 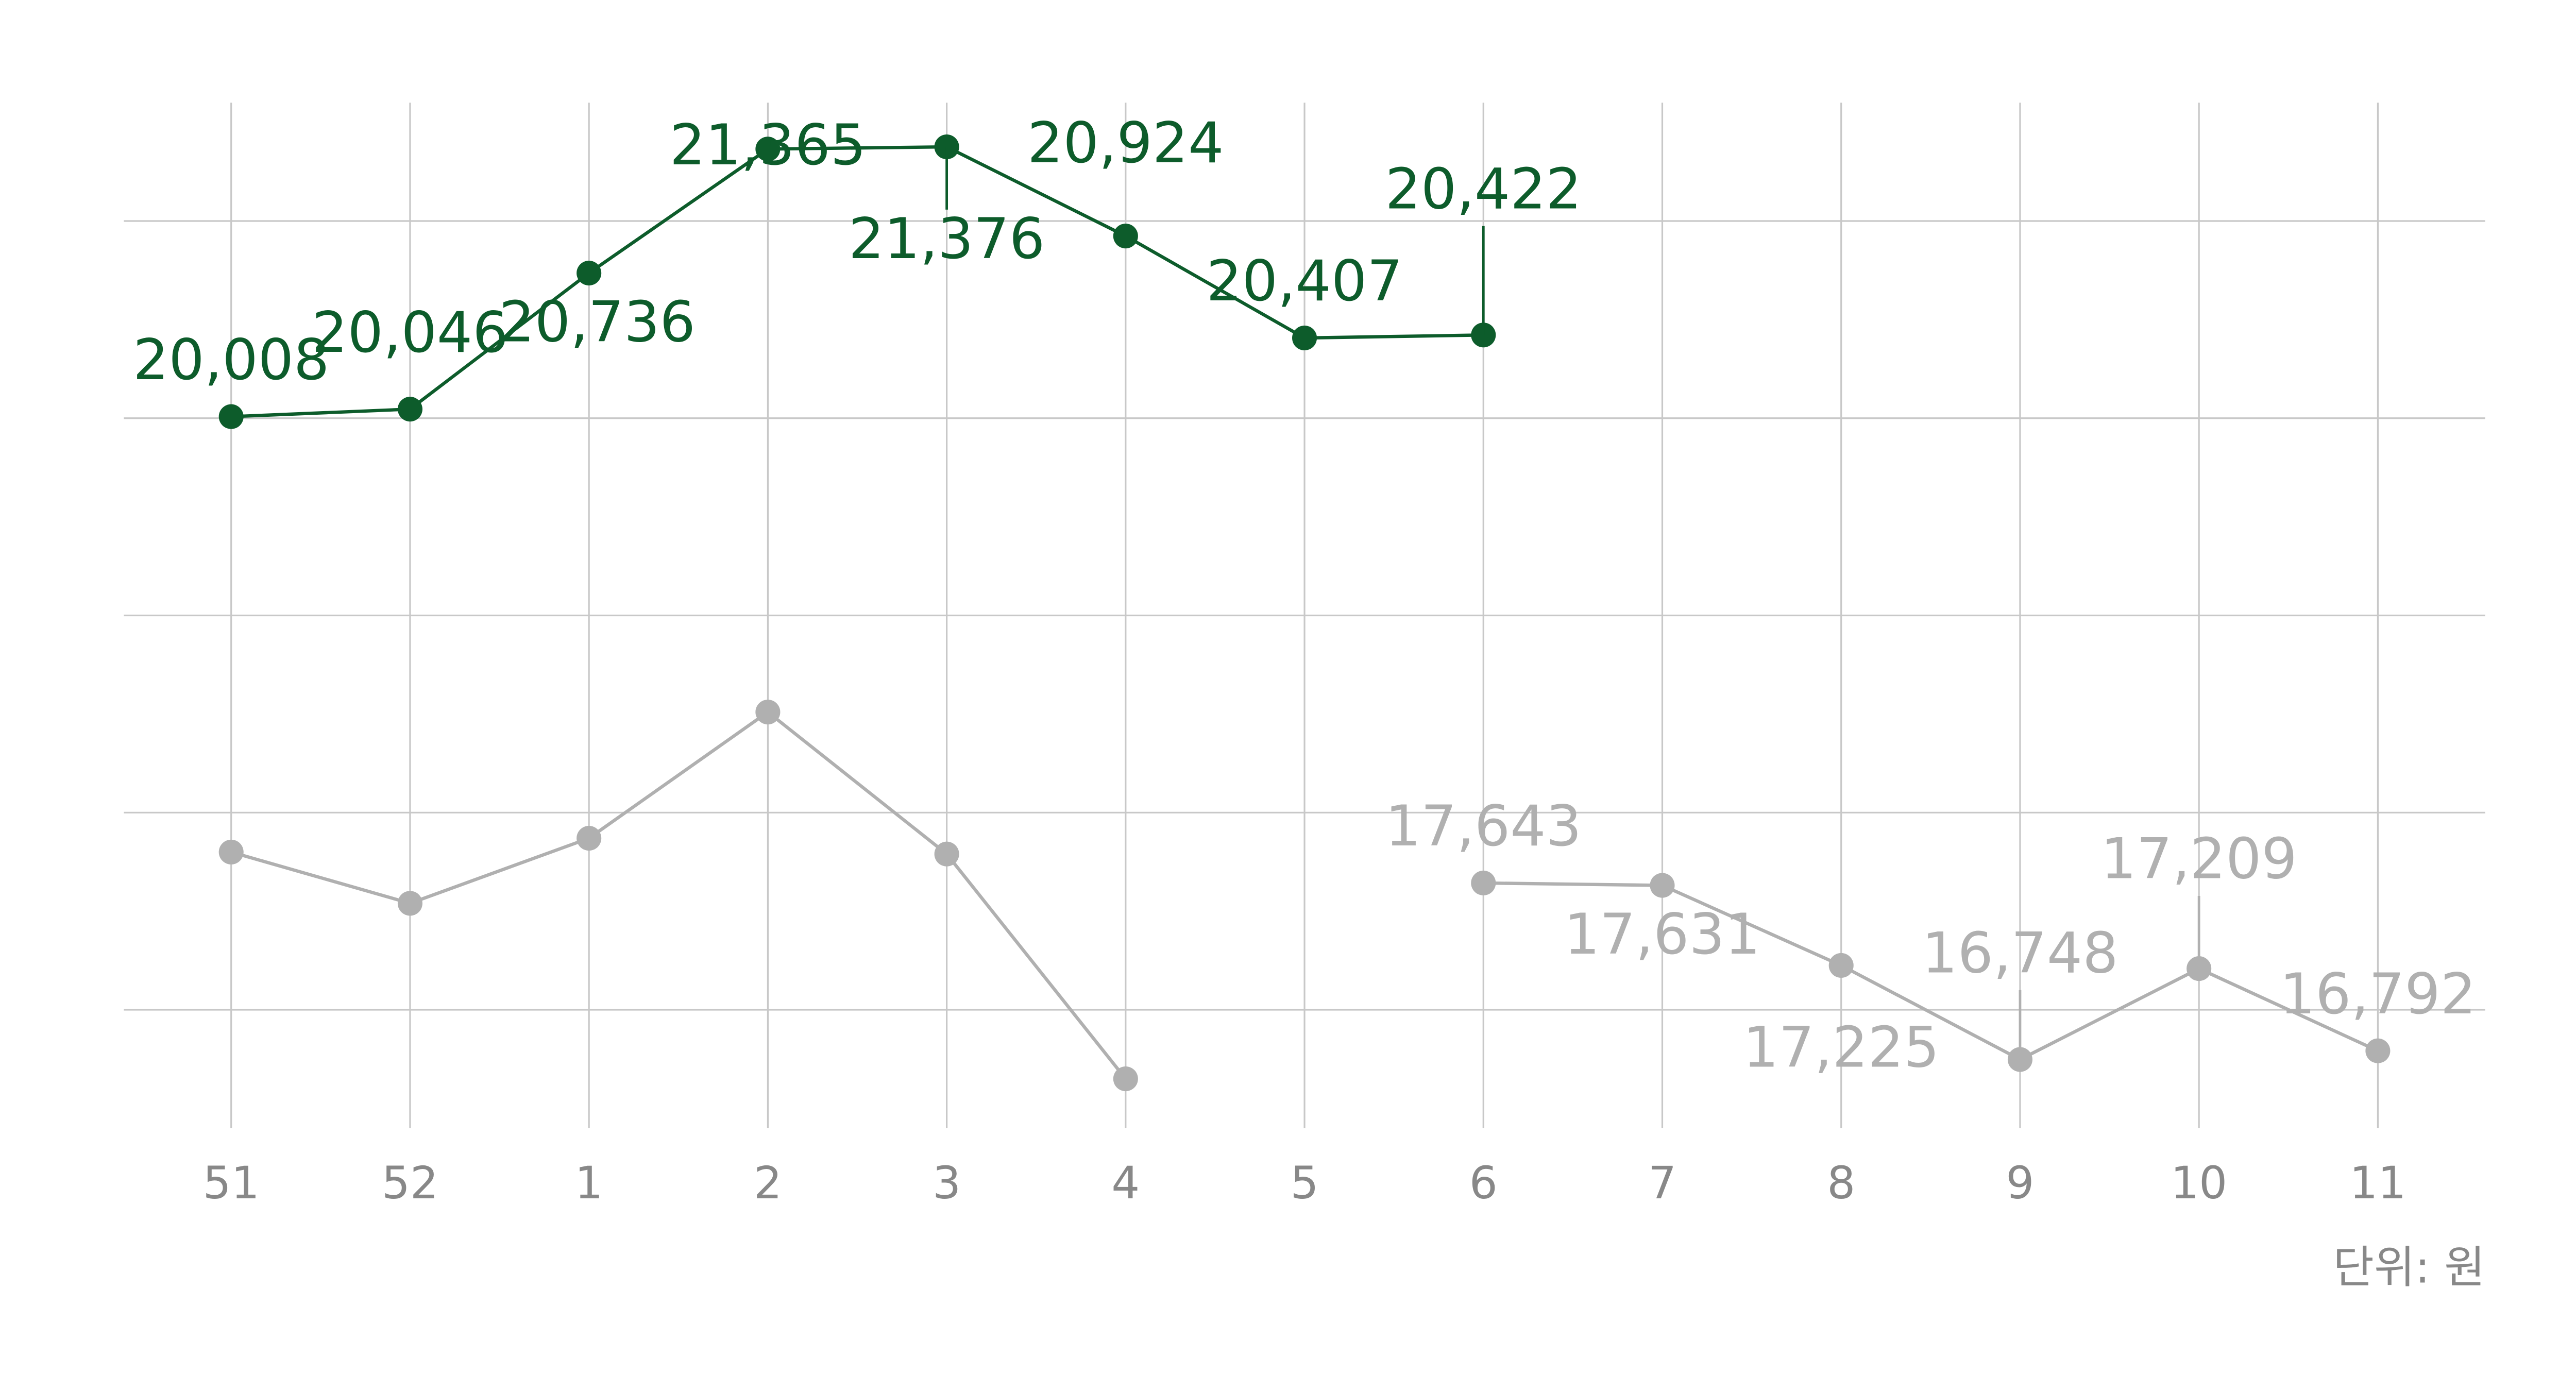 What do you see at coordinates (1125, 143) in the screenshot?
I see `data-label: 20,924` at bounding box center [1125, 143].